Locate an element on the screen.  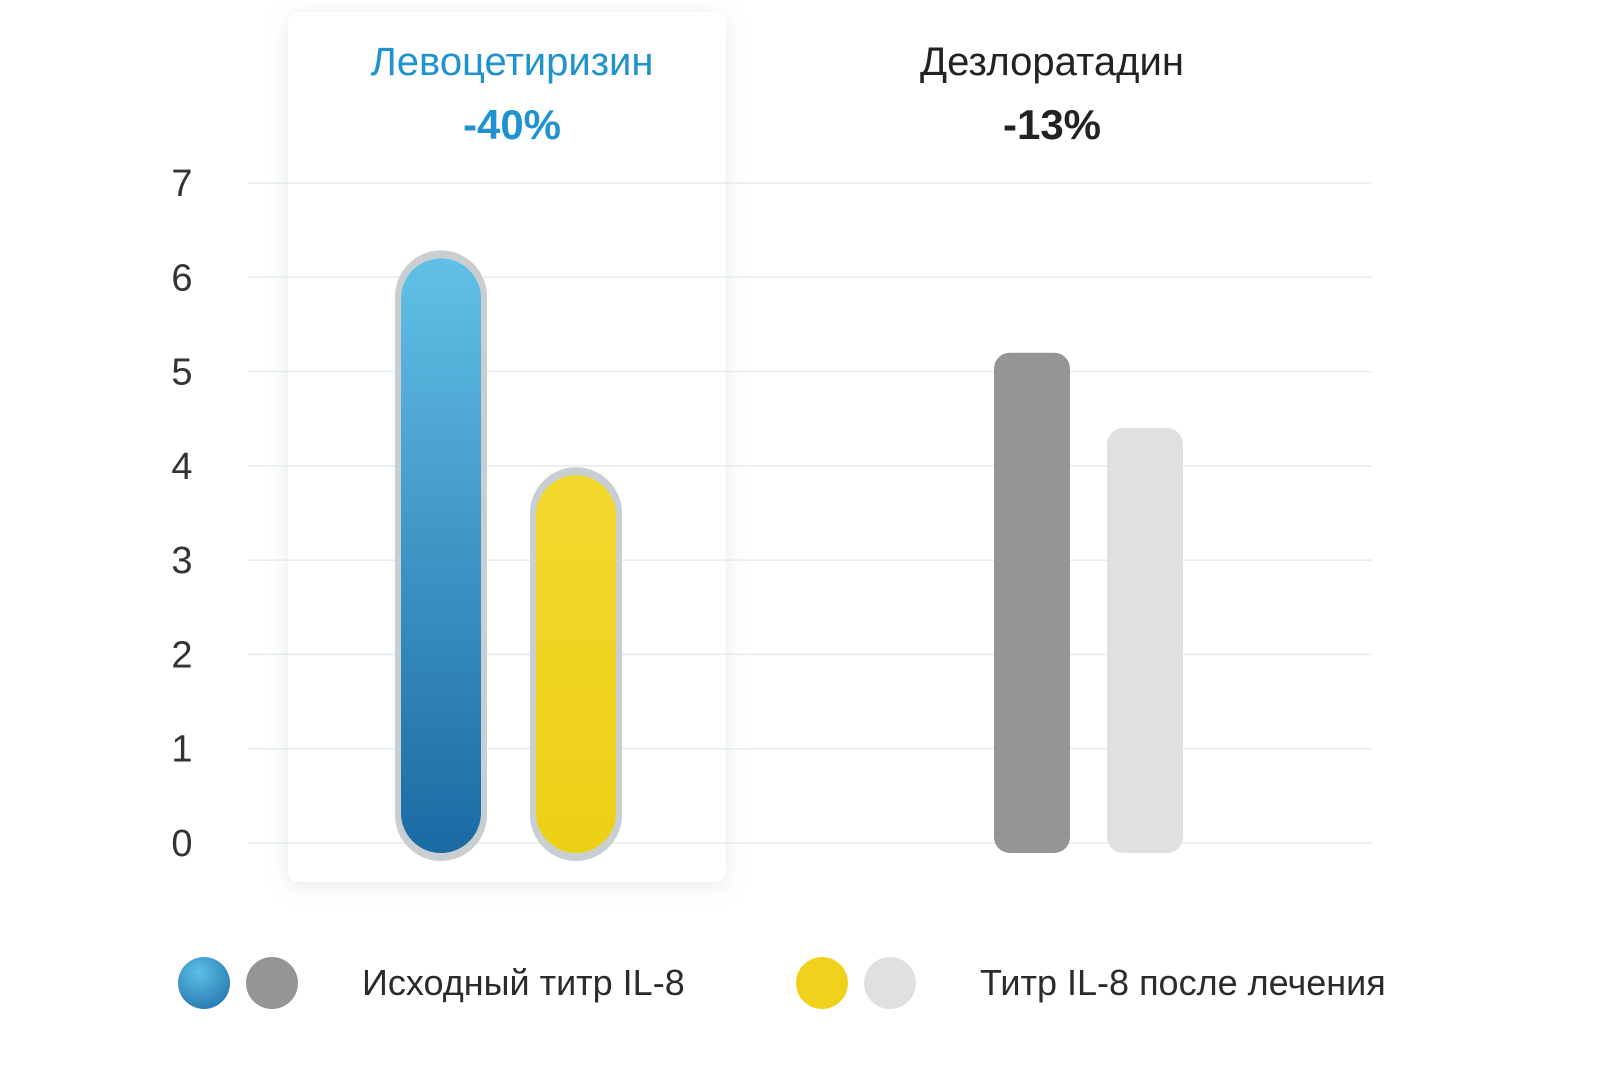
y-tick-label: 3 is located at coordinates (181, 561).